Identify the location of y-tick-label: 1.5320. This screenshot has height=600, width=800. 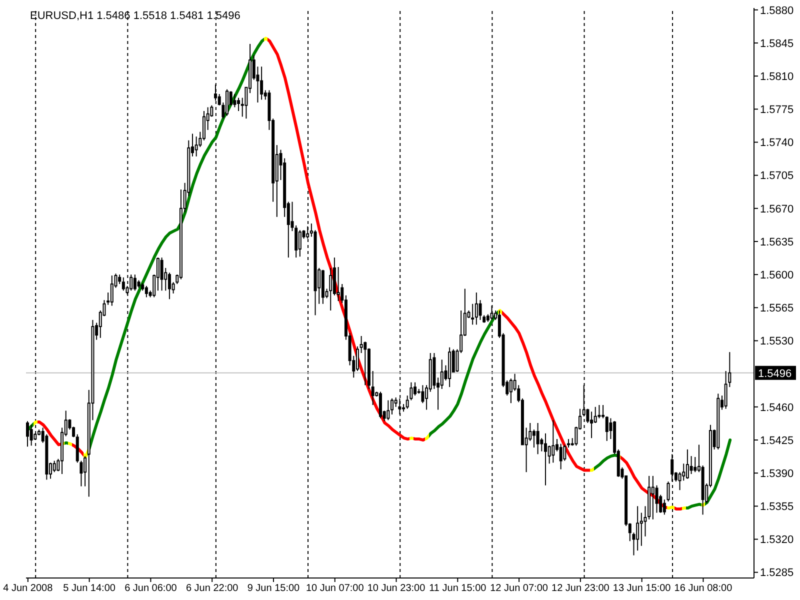
(777, 540).